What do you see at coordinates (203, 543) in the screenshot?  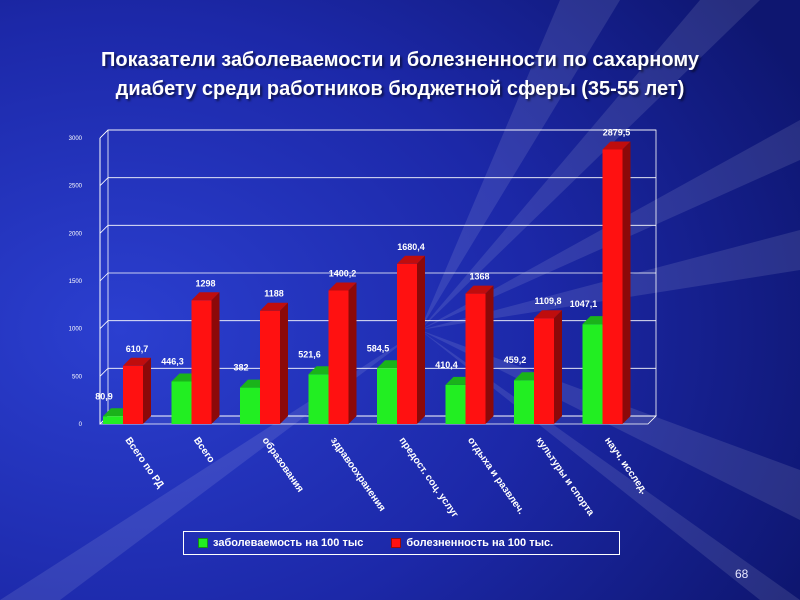 I see `legend-swatch-green` at bounding box center [203, 543].